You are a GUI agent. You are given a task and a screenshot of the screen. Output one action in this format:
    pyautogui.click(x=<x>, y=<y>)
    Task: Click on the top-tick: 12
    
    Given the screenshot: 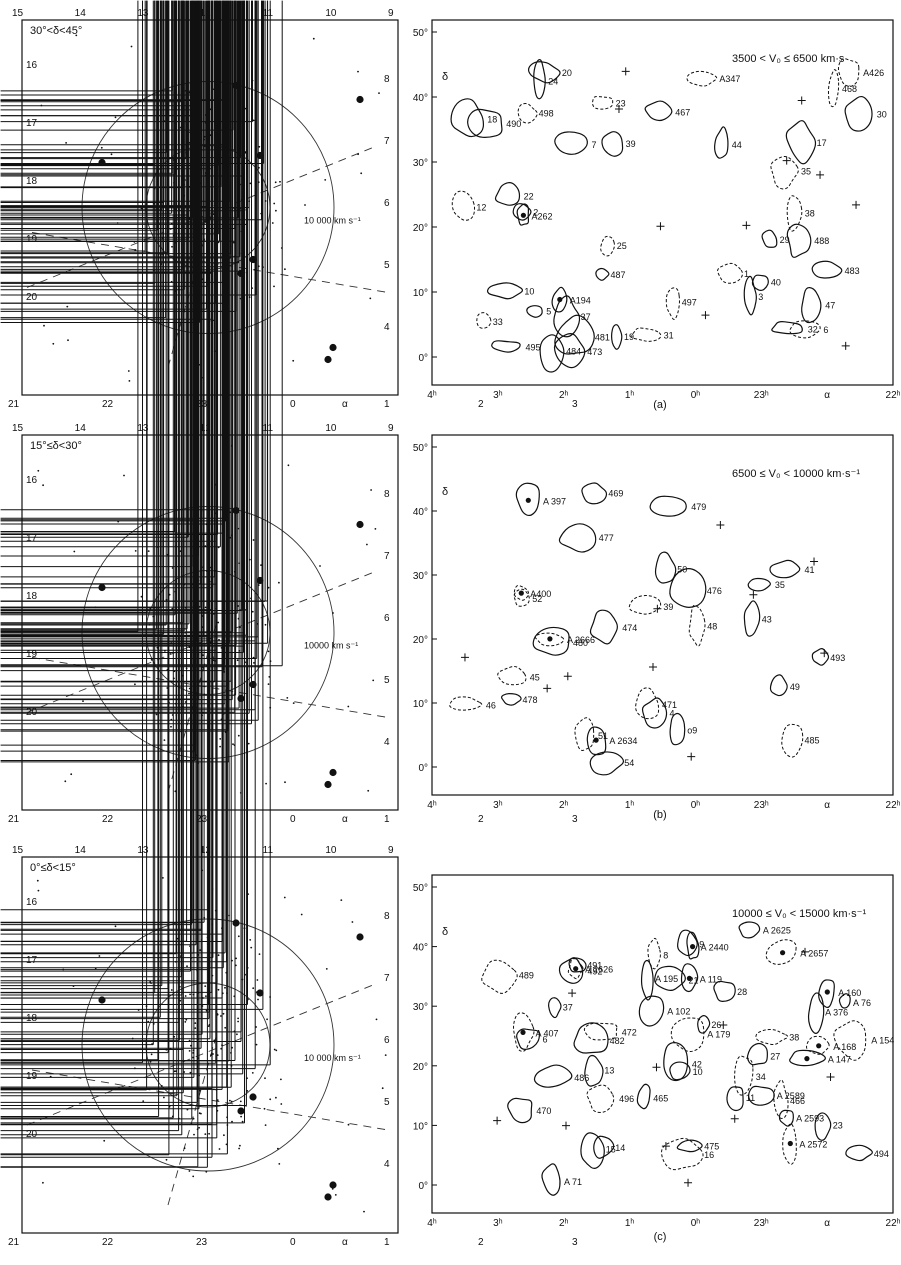 What is the action you would take?
    pyautogui.click(x=206, y=850)
    